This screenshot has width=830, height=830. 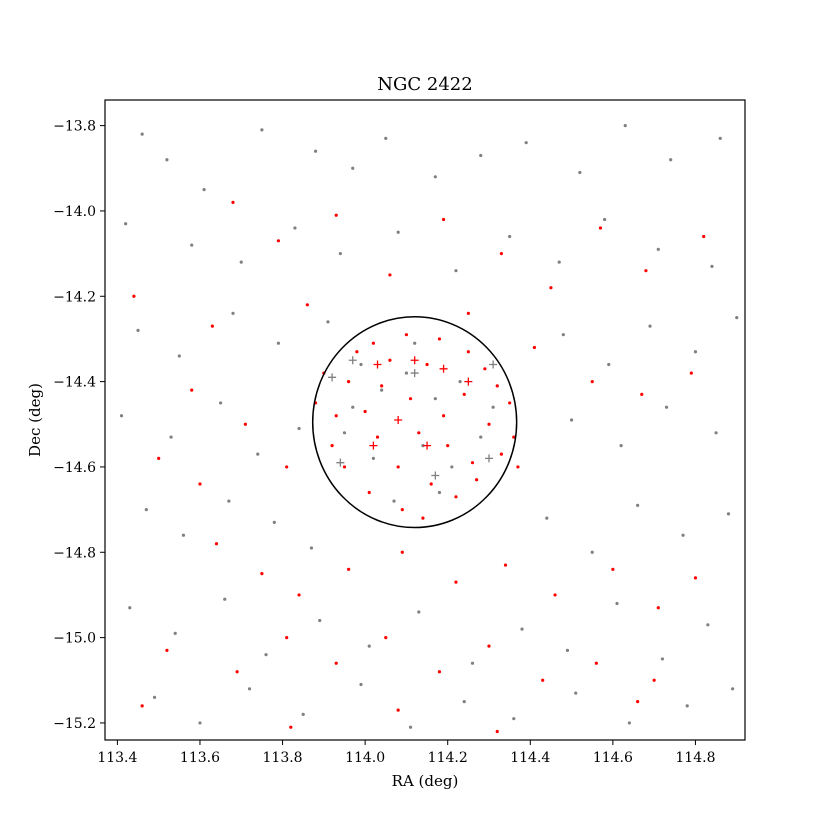 What do you see at coordinates (117, 758) in the screenshot?
I see `x-tick-label: 113.4` at bounding box center [117, 758].